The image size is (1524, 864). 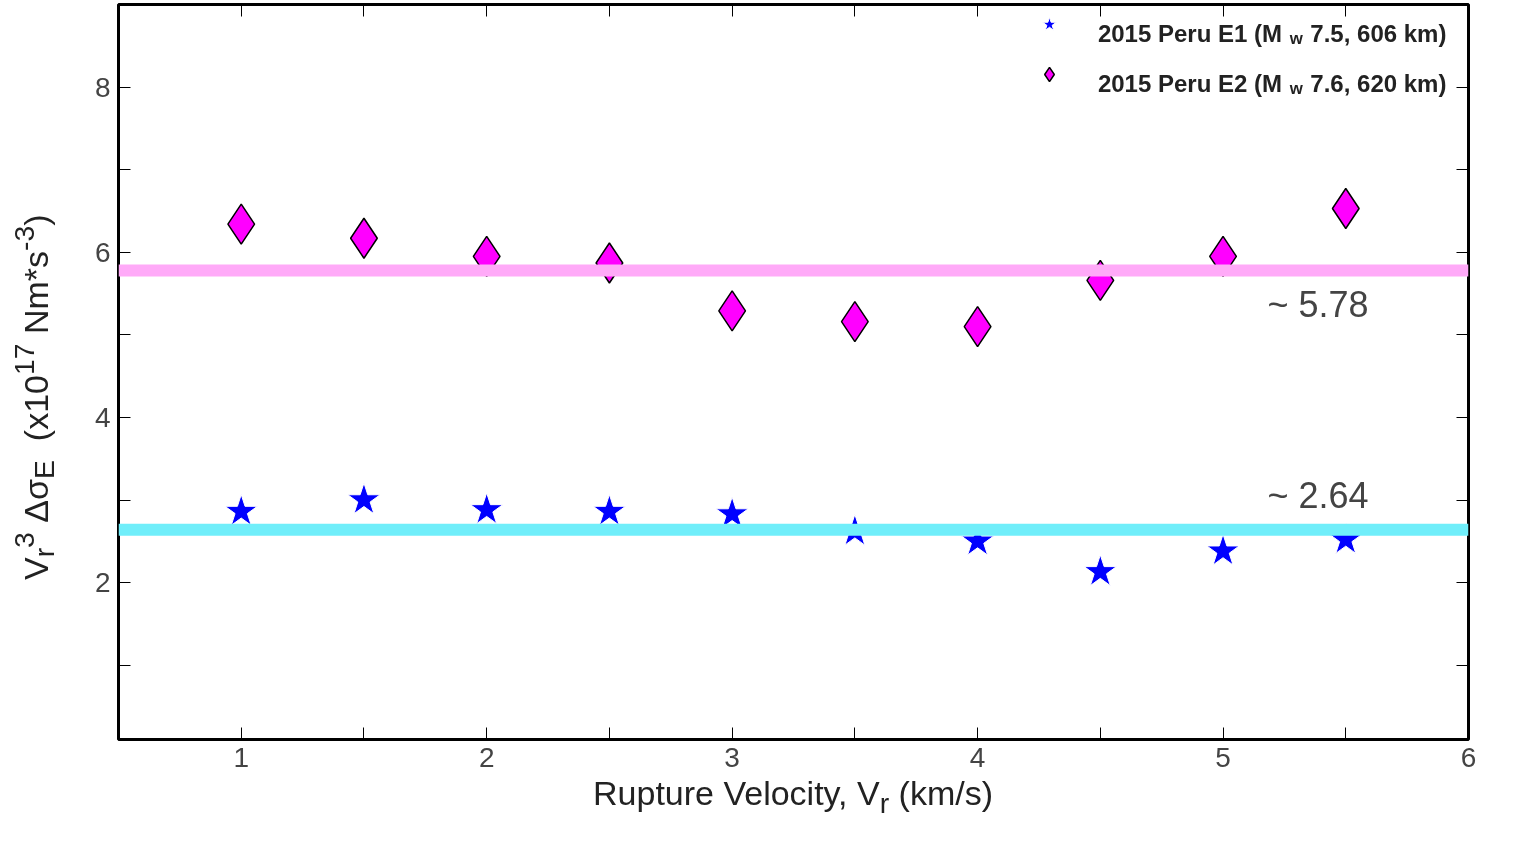 What do you see at coordinates (102, 87) in the screenshot?
I see `y-tick-label: 8` at bounding box center [102, 87].